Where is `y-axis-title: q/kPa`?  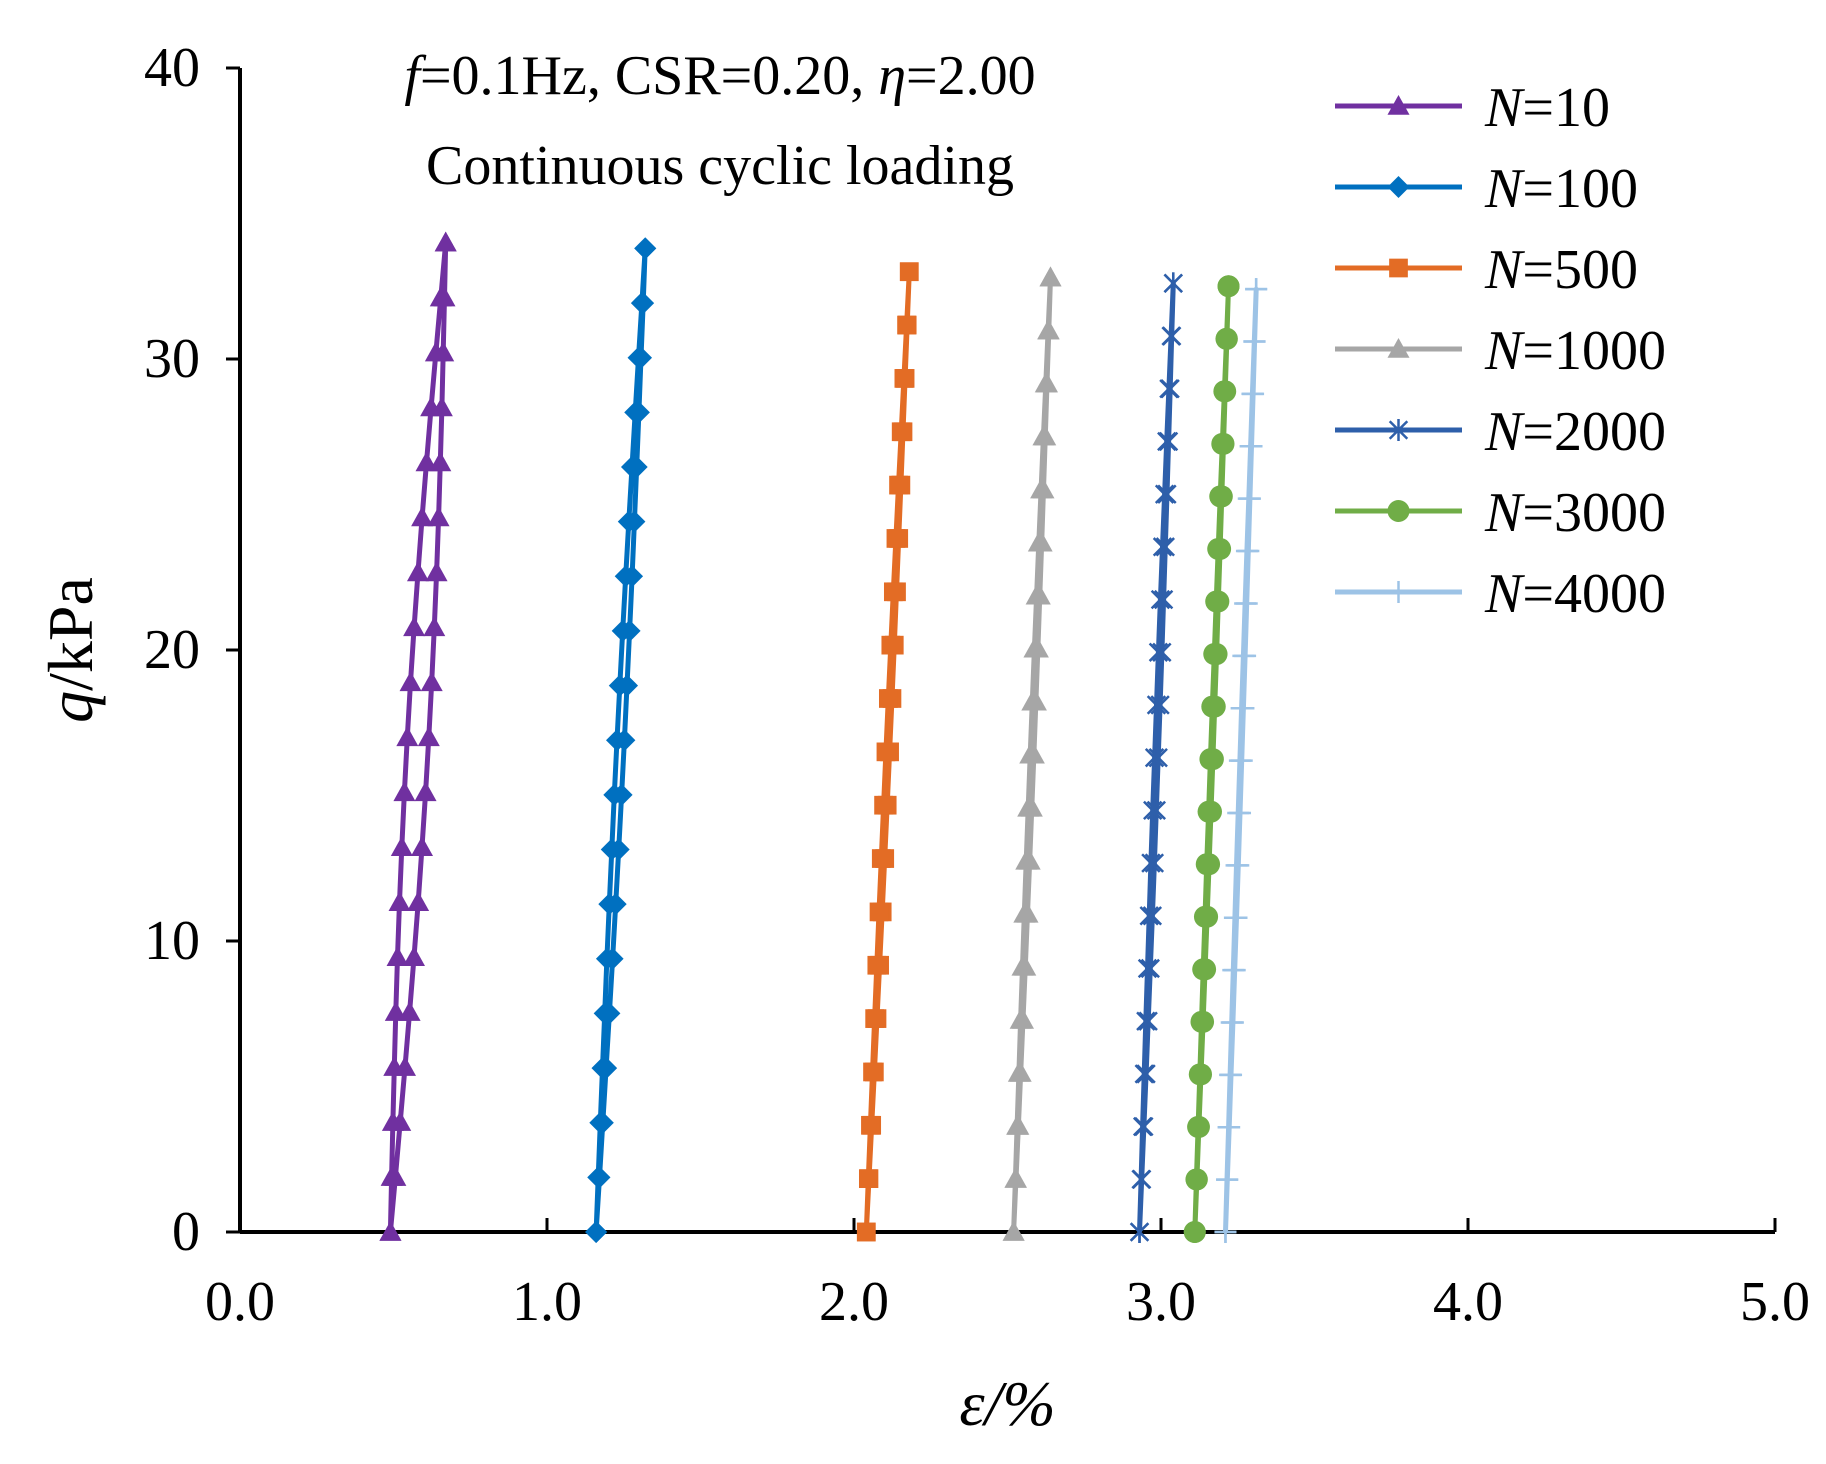 y-axis-title: q/kPa is located at coordinates (70, 650).